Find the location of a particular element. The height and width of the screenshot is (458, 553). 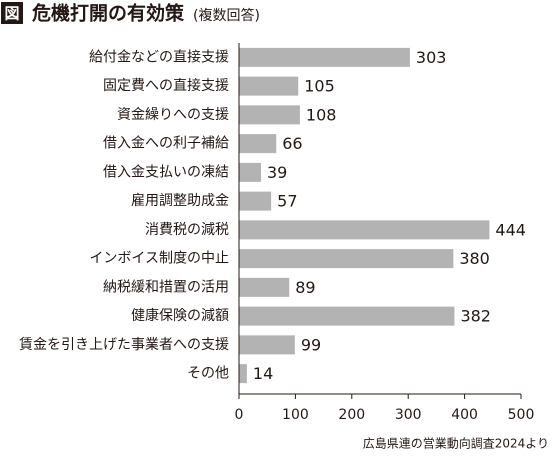

y-tick-label: 健康保険の減額 is located at coordinates (180, 315).